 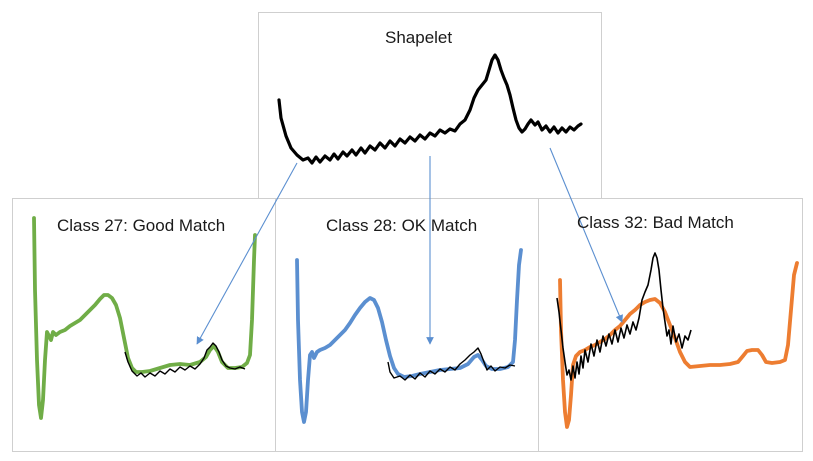 What do you see at coordinates (402, 225) in the screenshot?
I see `class-28-title: Class 28: OK Match` at bounding box center [402, 225].